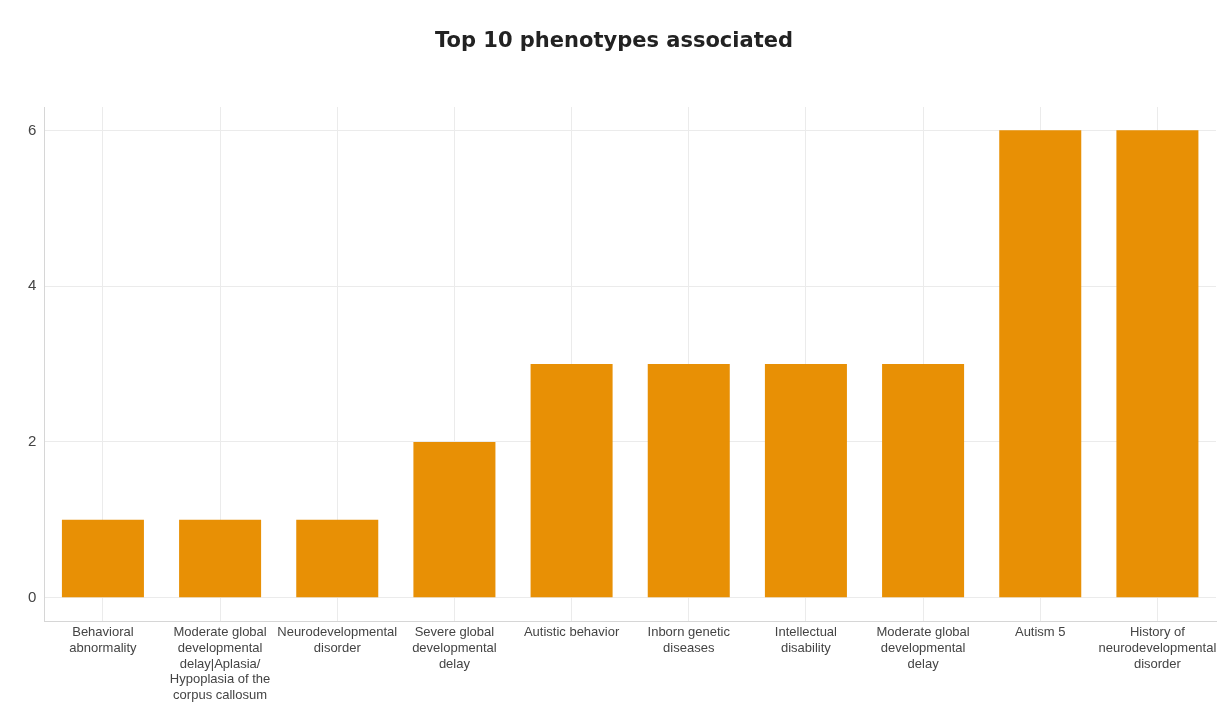 The width and height of the screenshot is (1228, 707). Describe the element at coordinates (32, 129) in the screenshot. I see `y-tick-label: 6` at that location.